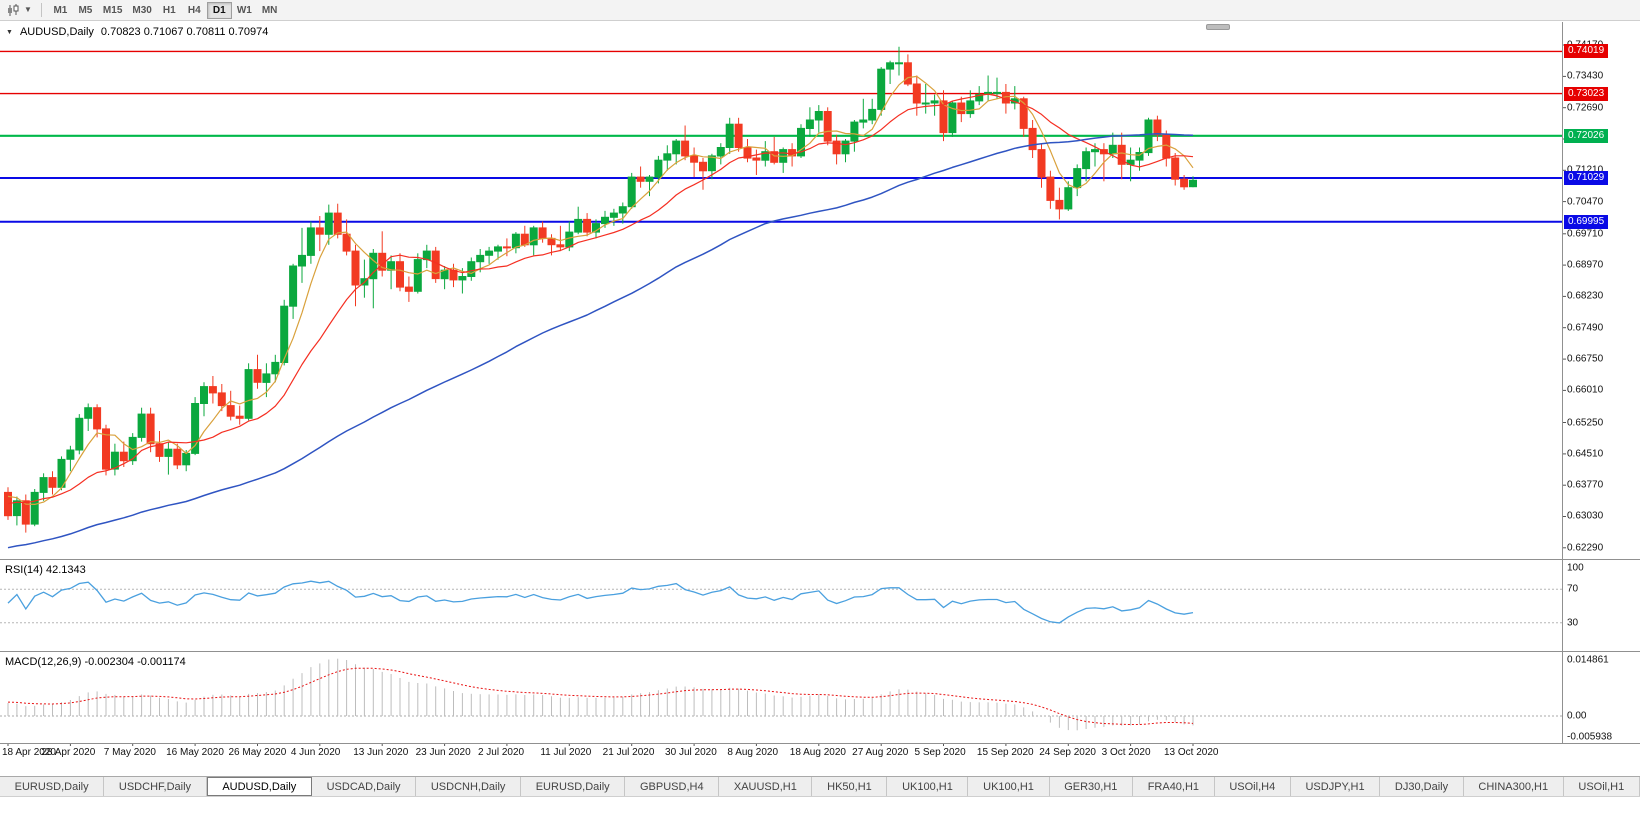  Describe the element at coordinates (1585, 234) in the screenshot. I see `price-axis-label: 0.69710` at that location.